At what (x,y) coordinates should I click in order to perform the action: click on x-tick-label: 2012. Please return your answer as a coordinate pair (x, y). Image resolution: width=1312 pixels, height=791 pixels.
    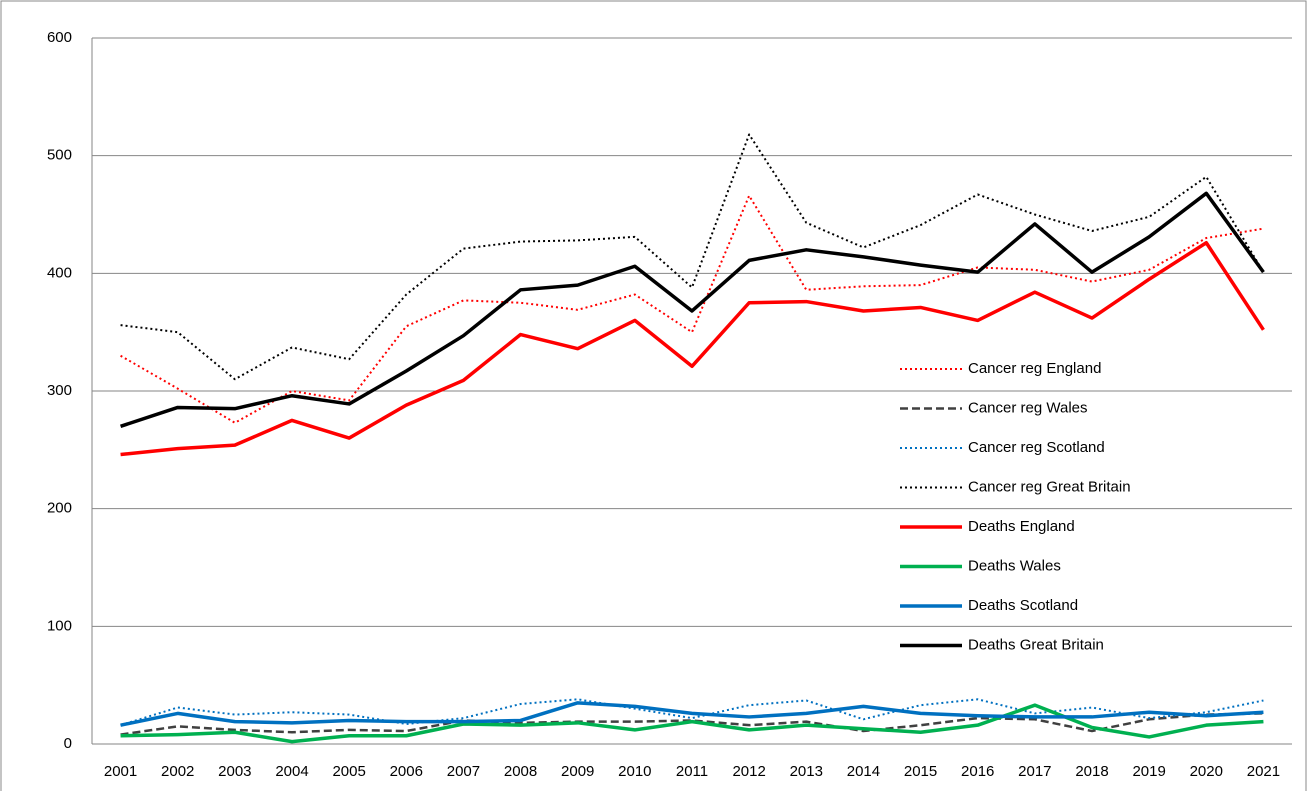
    Looking at the image, I should click on (748, 771).